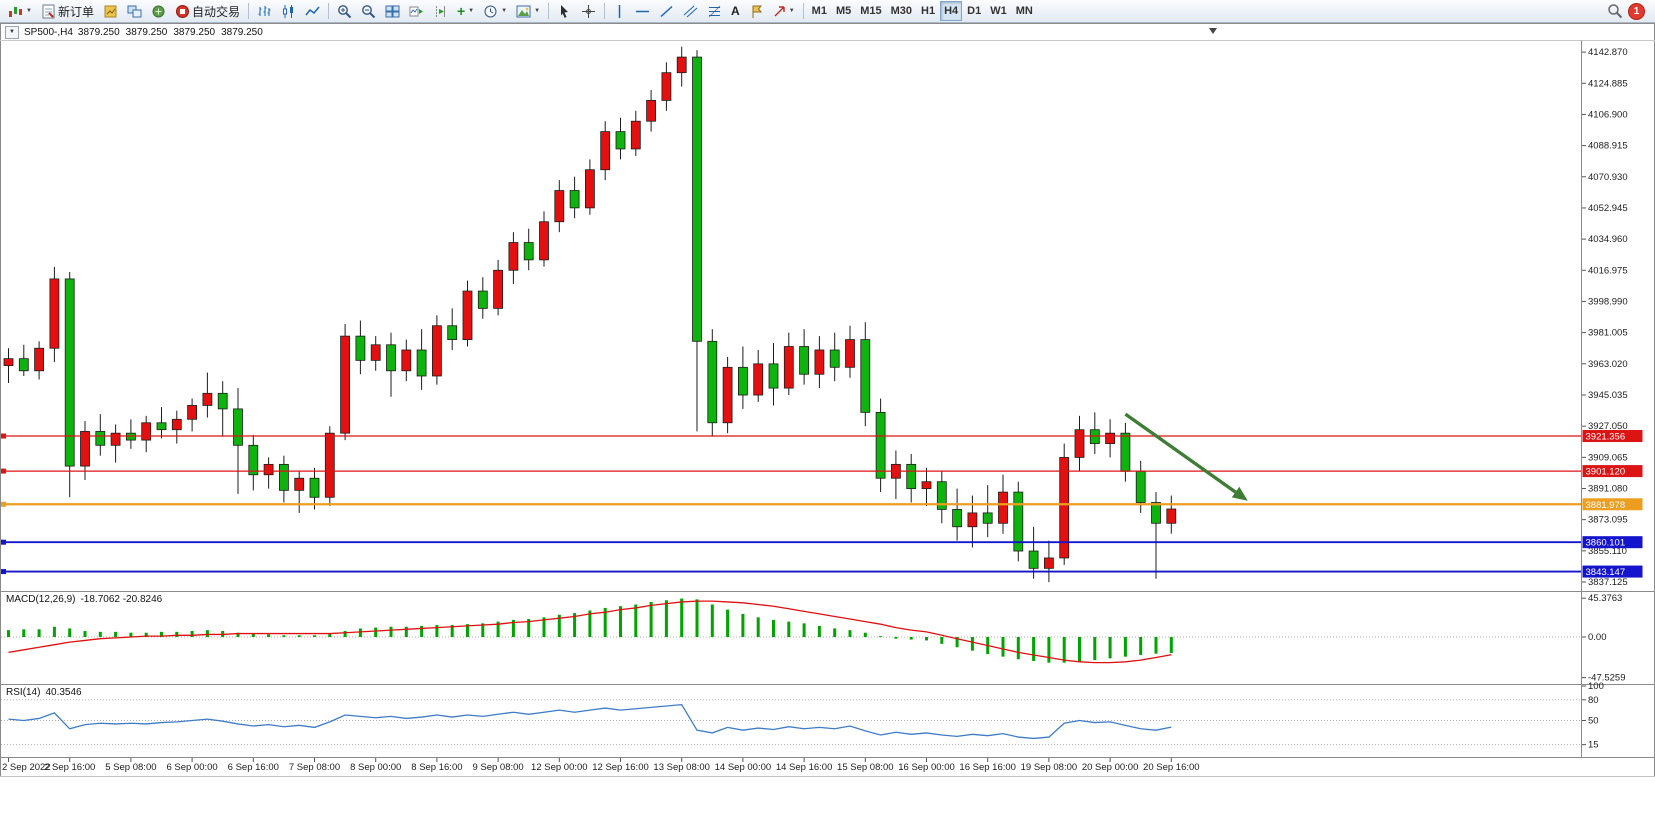 The height and width of the screenshot is (822, 1655). Describe the element at coordinates (756, 11) in the screenshot. I see `text-label-button` at that location.